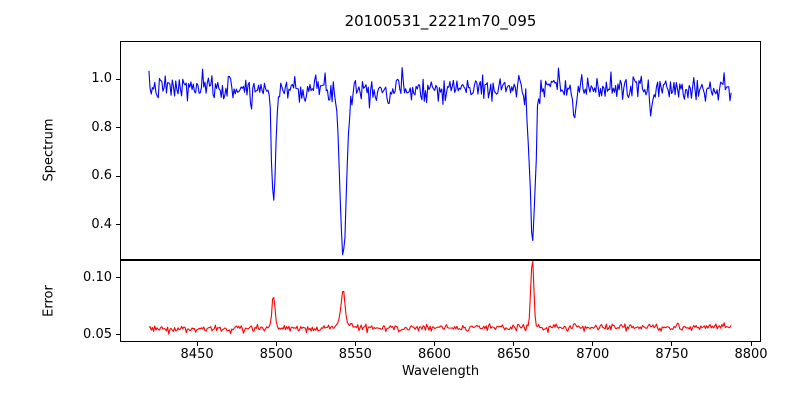 The width and height of the screenshot is (800, 400). What do you see at coordinates (276, 354) in the screenshot?
I see `x-tick-label: 8500` at bounding box center [276, 354].